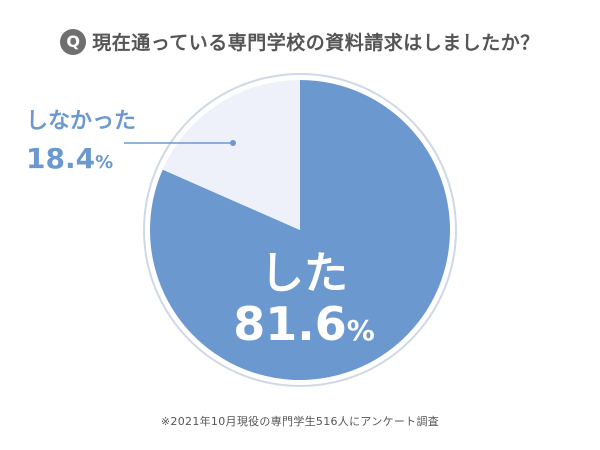 This screenshot has width=600, height=450. Describe the element at coordinates (290, 324) in the screenshot. I see `slice-value-major-number: 81.6` at that location.